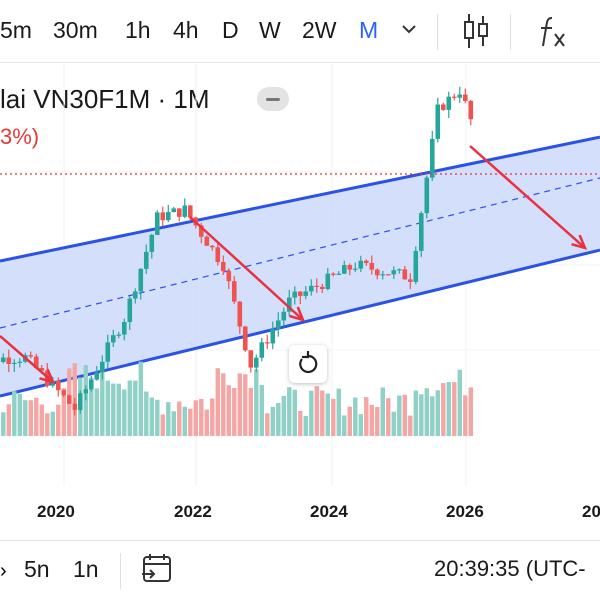  What do you see at coordinates (157, 571) in the screenshot?
I see `calendar-range-icon` at bounding box center [157, 571].